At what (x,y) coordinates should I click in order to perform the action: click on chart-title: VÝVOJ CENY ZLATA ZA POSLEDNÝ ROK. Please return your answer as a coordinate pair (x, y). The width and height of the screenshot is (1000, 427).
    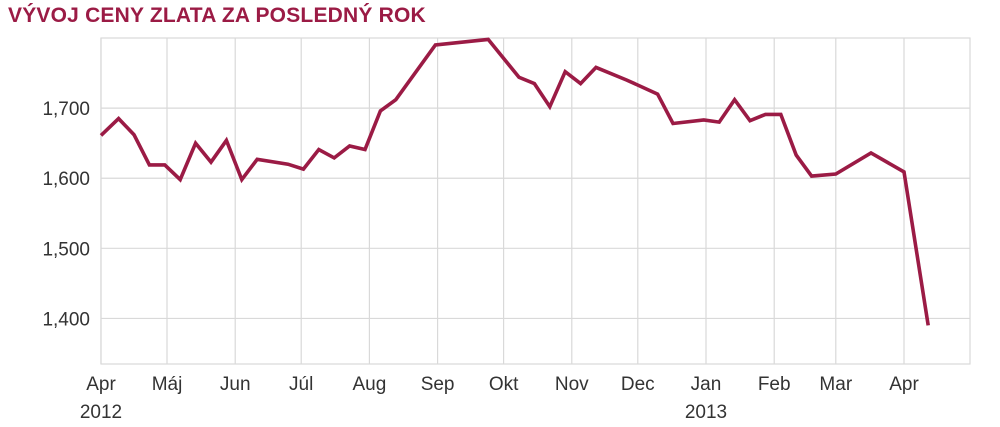
    Looking at the image, I should click on (217, 15).